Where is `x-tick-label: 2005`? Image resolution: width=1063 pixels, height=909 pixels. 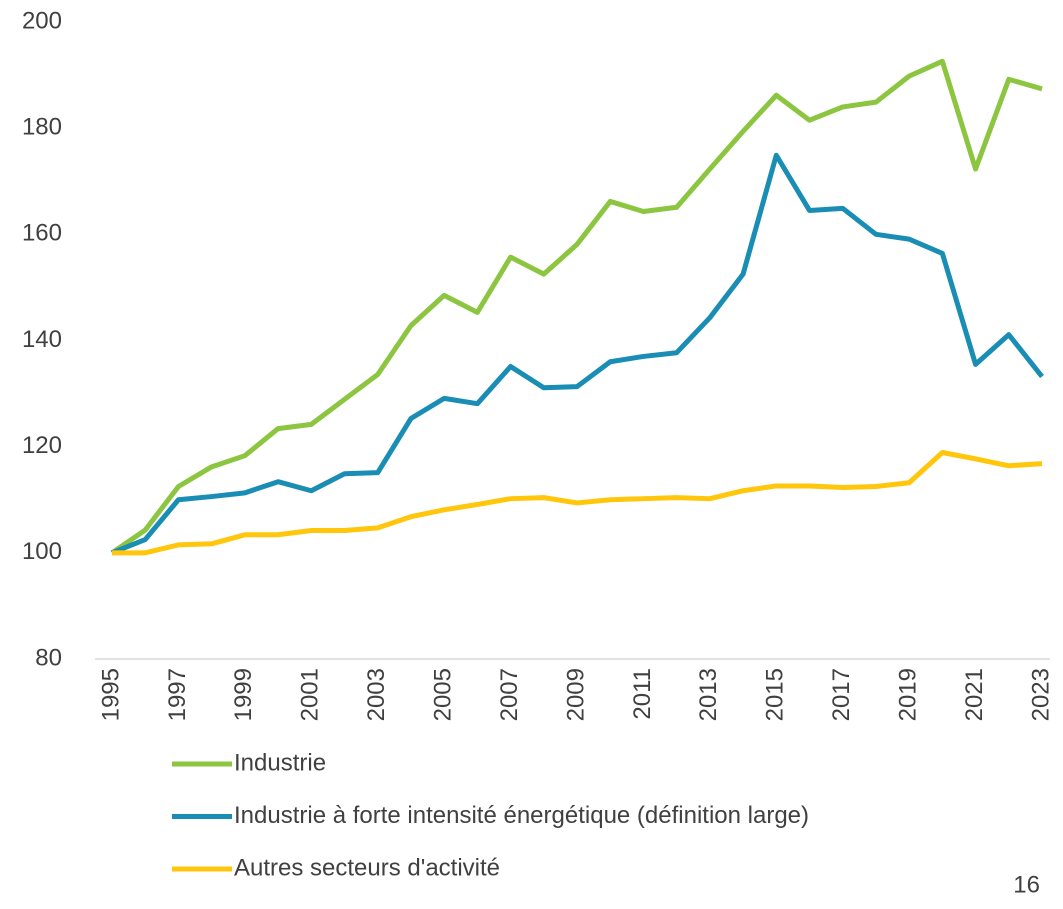 x-tick-label: 2005 is located at coordinates (442, 694).